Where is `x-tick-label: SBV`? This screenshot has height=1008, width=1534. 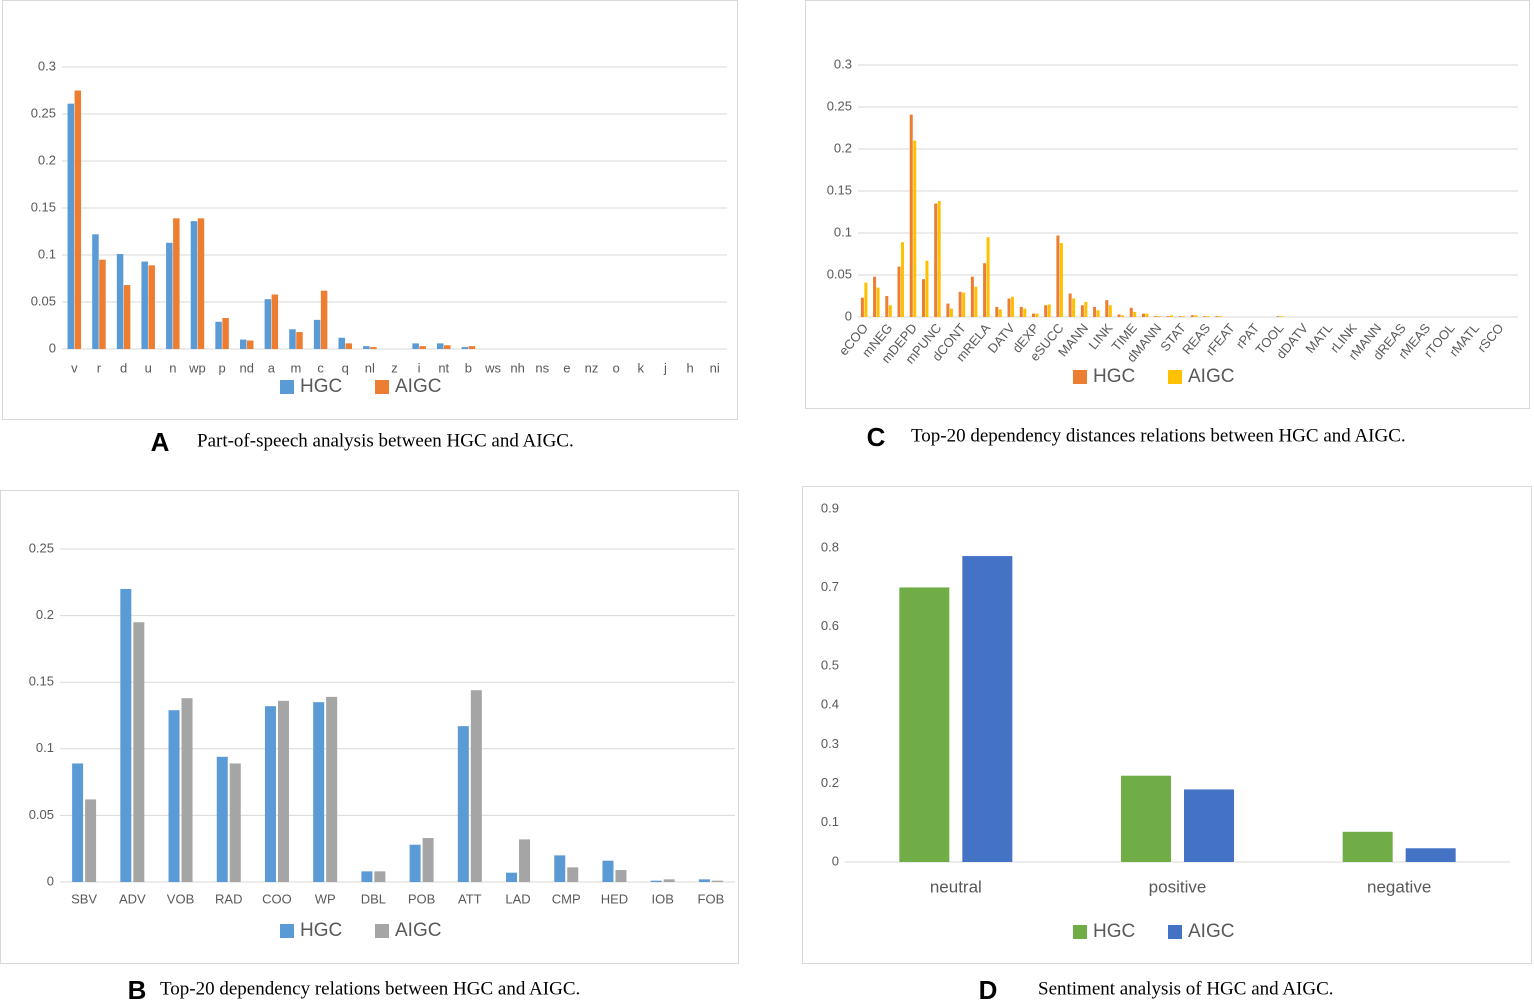
x-tick-label: SBV is located at coordinates (84, 898).